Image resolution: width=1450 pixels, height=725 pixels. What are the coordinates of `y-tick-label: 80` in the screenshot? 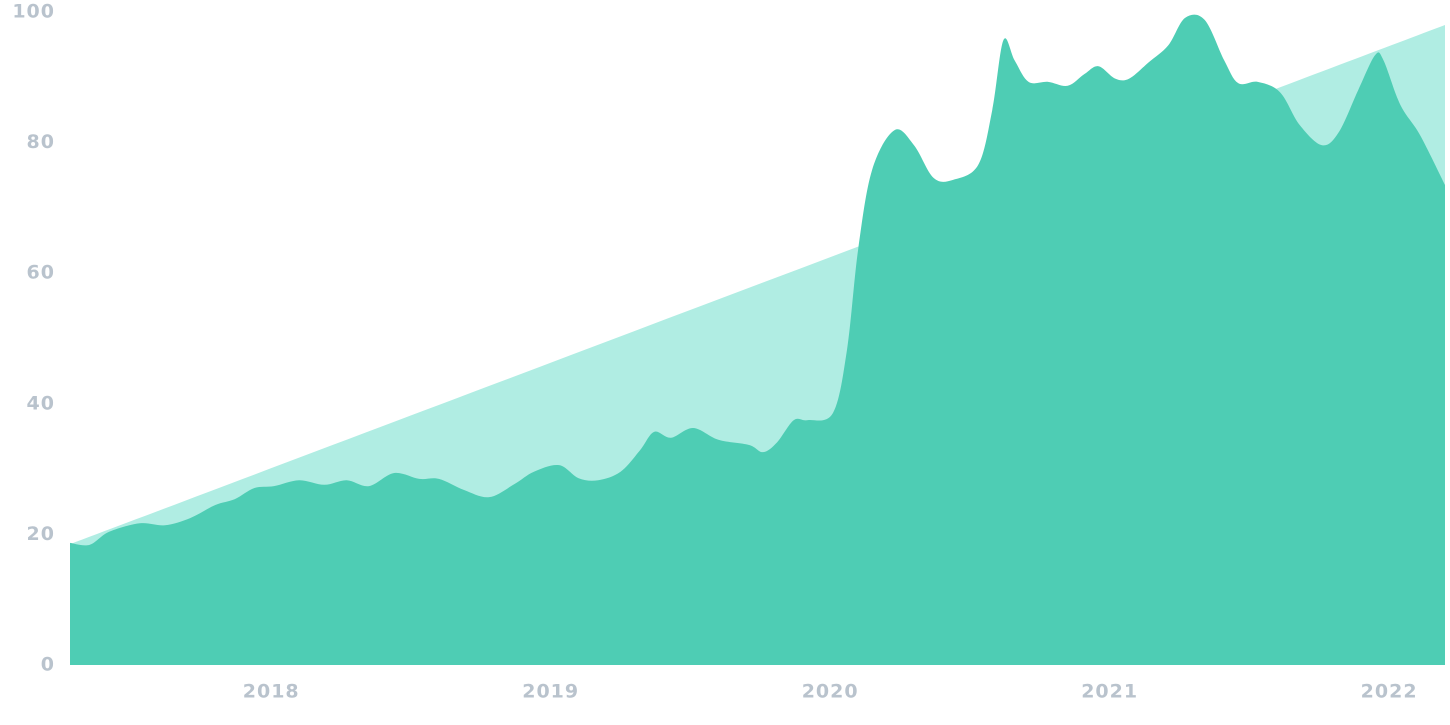 It's located at (41, 142).